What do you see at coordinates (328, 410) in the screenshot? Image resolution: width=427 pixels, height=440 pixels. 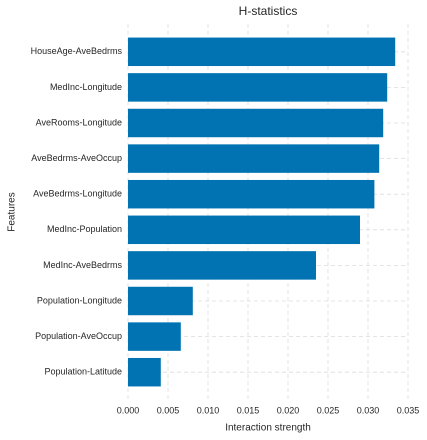 I see `x-tick-label: 0.025` at bounding box center [328, 410].